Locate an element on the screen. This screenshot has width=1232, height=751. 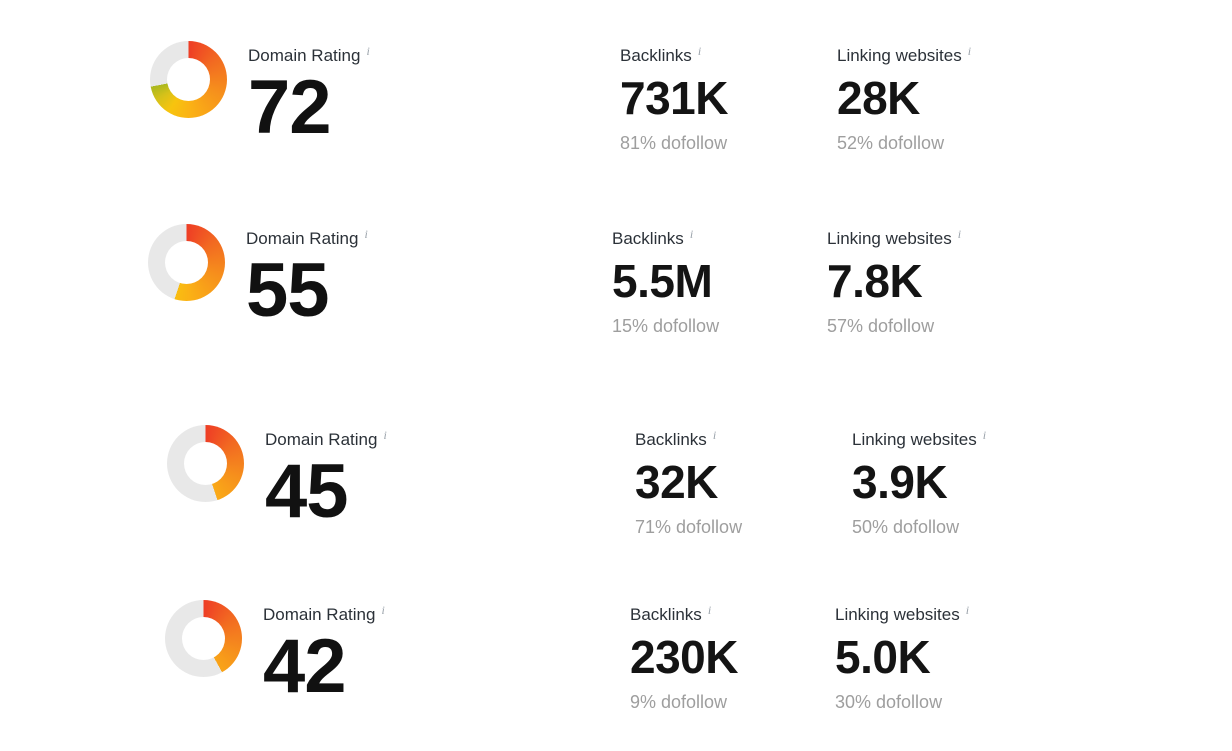
backlinks-value: 731K is located at coordinates (674, 98).